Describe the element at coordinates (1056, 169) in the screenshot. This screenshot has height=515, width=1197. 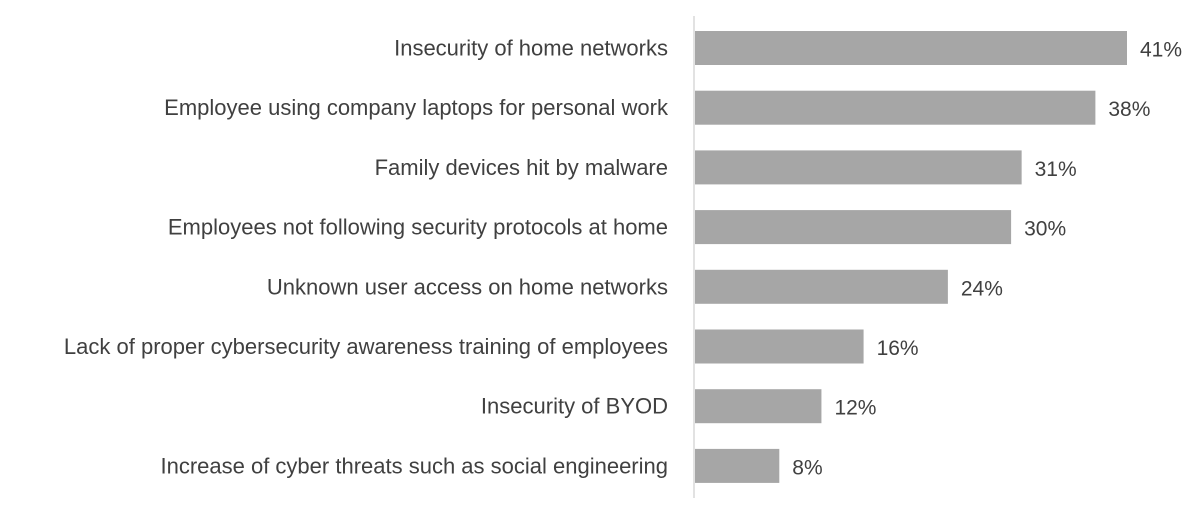
I see `value-label-3: 31%` at that location.